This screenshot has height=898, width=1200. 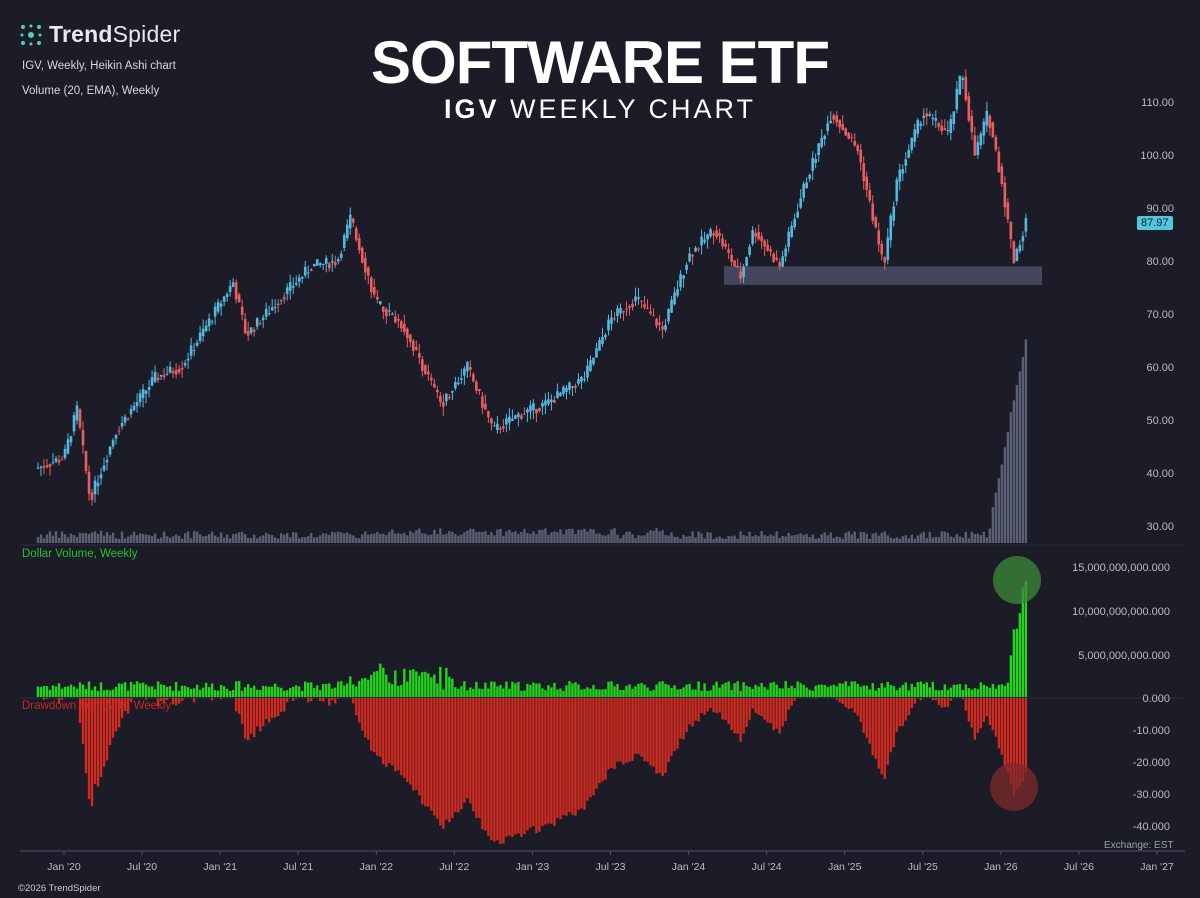 What do you see at coordinates (600, 62) in the screenshot?
I see `page-title: SOFTWARE ETF` at bounding box center [600, 62].